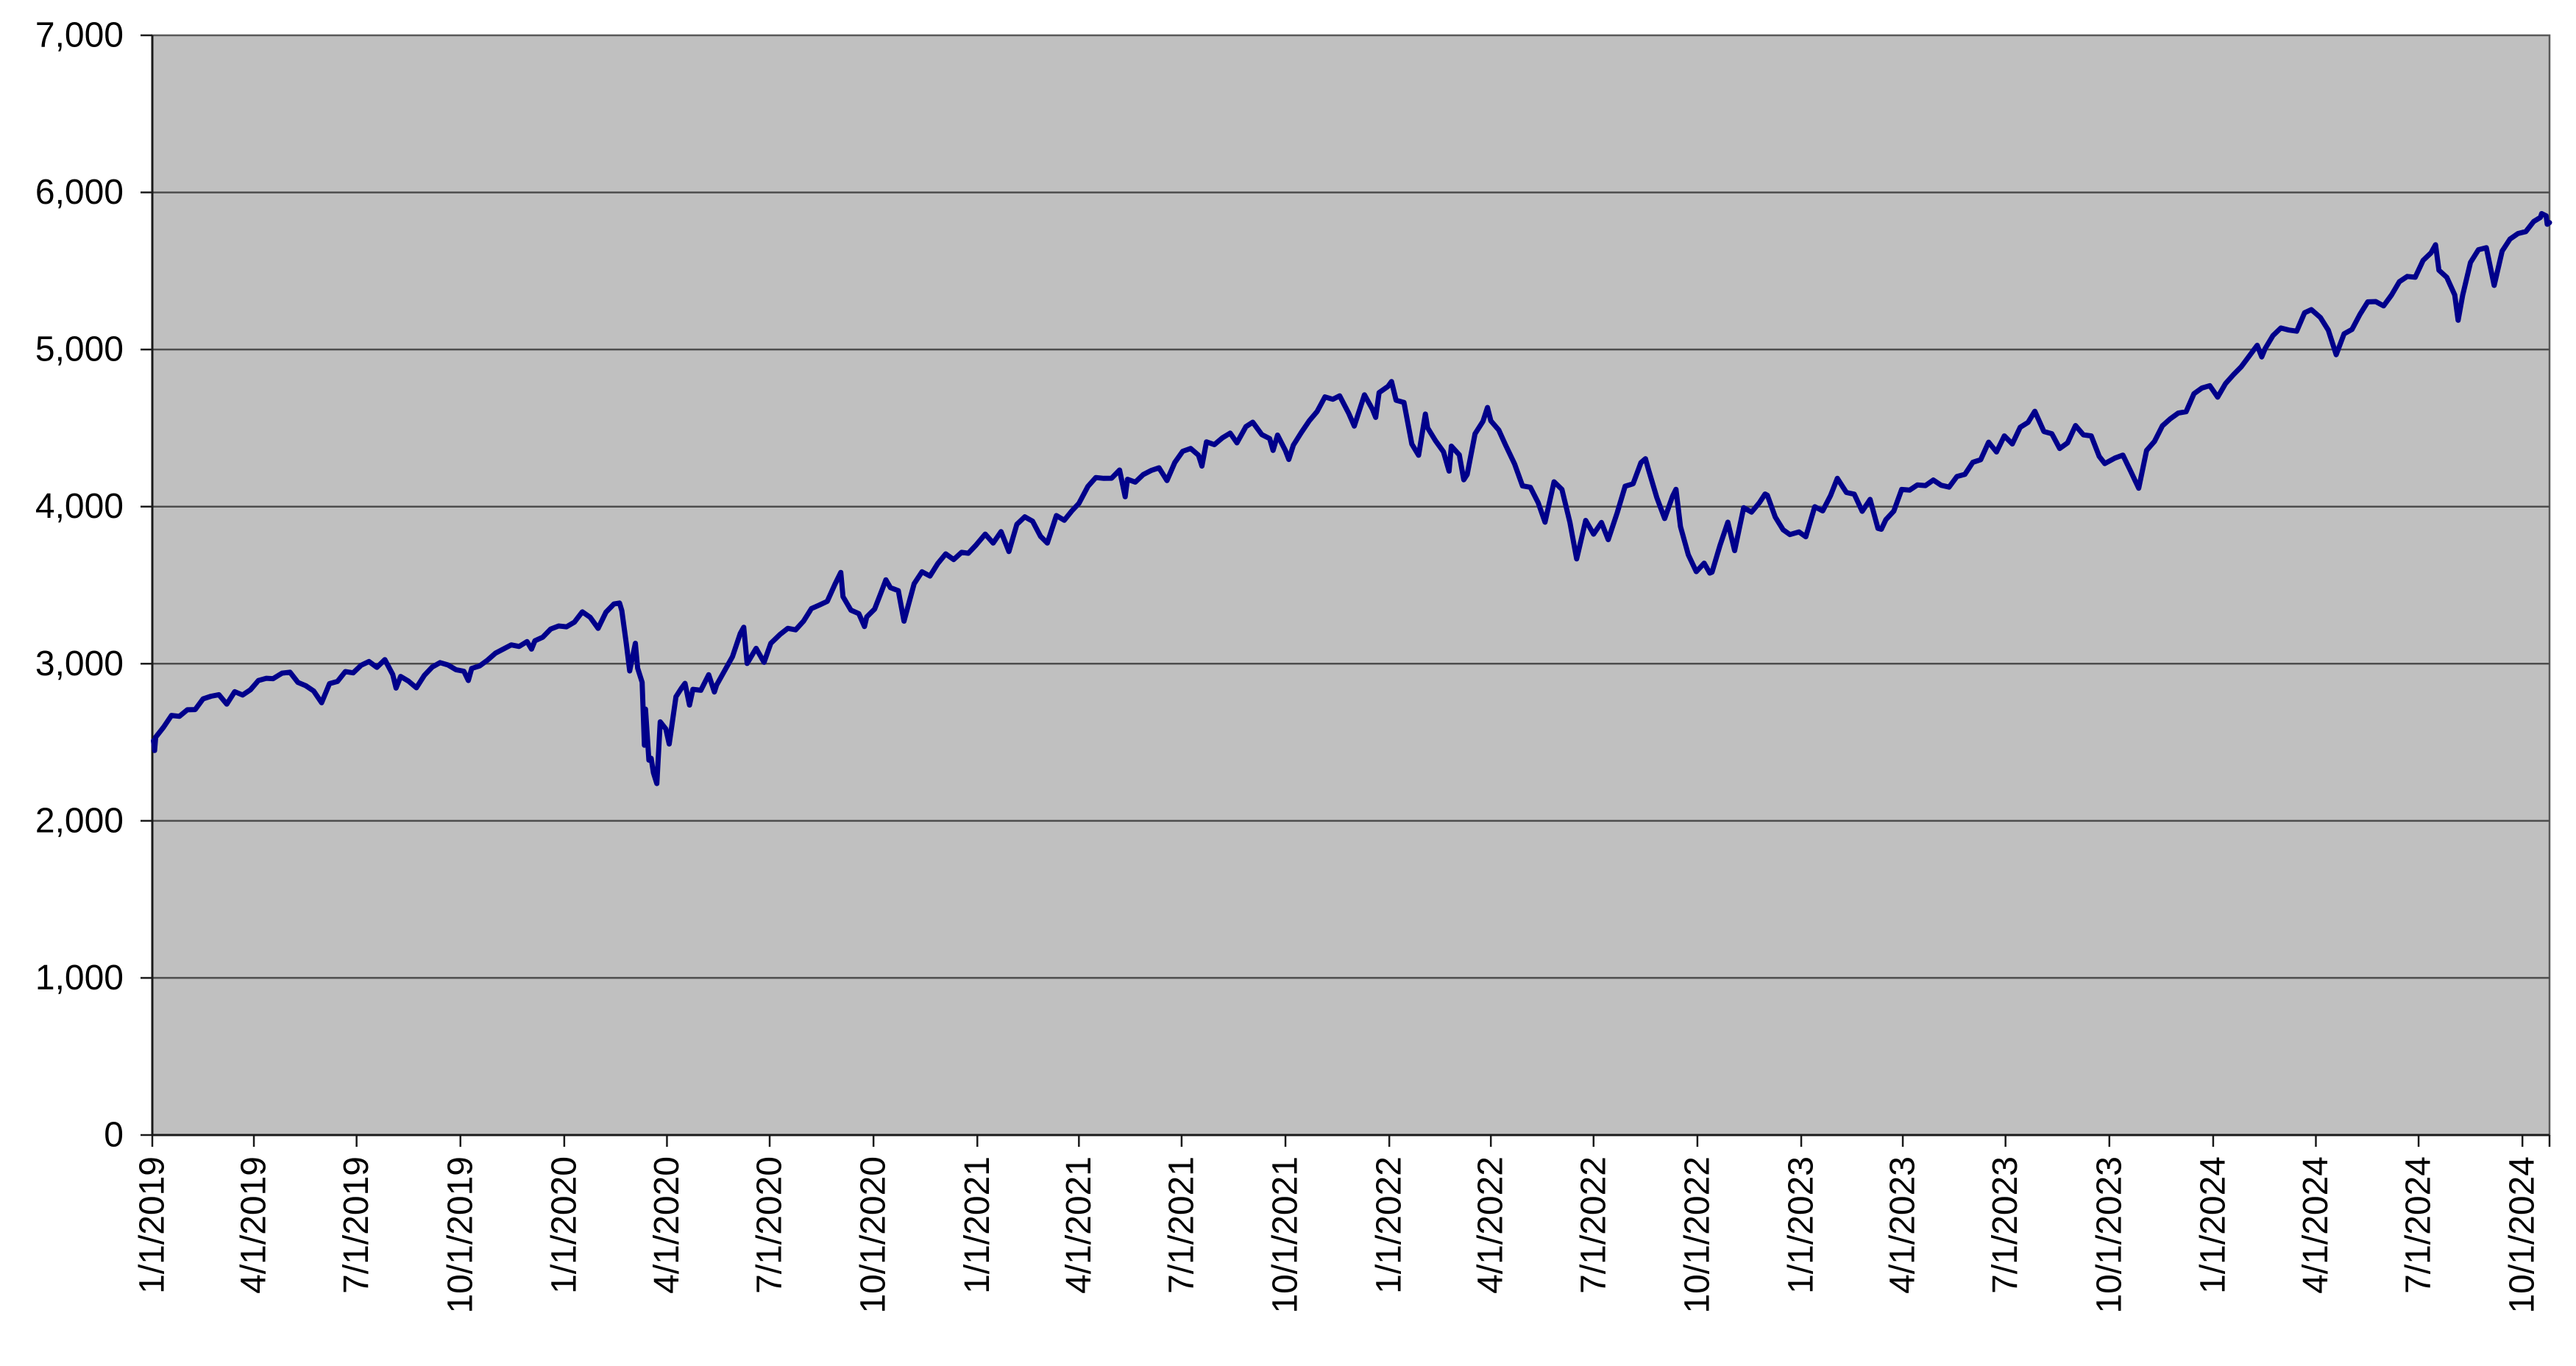  I want to click on y-axis-labels: 0 1,000 2,000 3,000 4,000 5,000 6,000 7,000, so click(79, 585).